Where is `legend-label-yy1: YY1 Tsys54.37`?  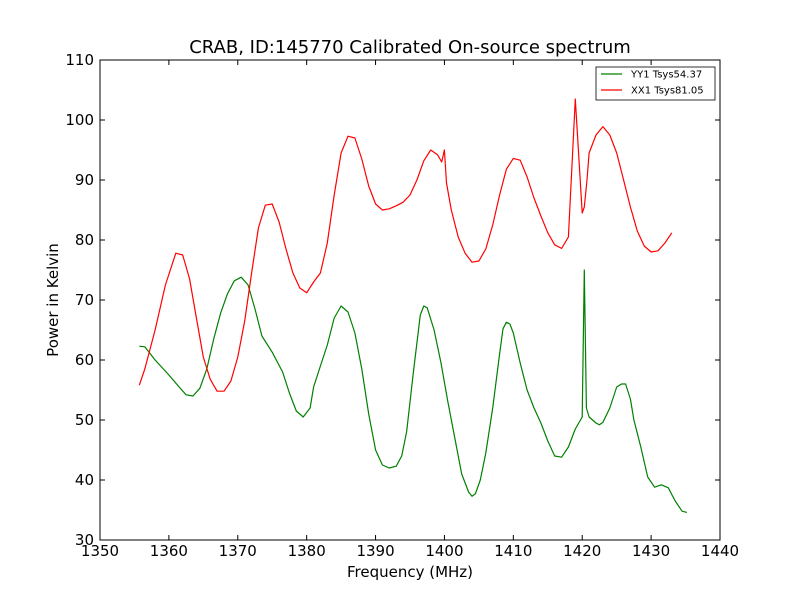
legend-label-yy1: YY1 Tsys54.37 is located at coordinates (666, 75).